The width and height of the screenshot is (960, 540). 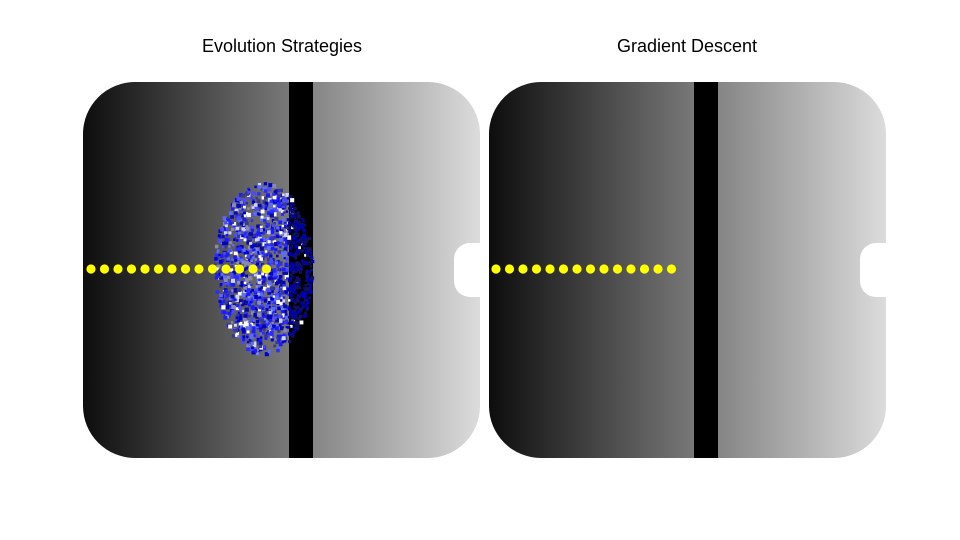 I want to click on panel-title-evolution-strategies: Evolution Strategies, so click(x=282, y=46).